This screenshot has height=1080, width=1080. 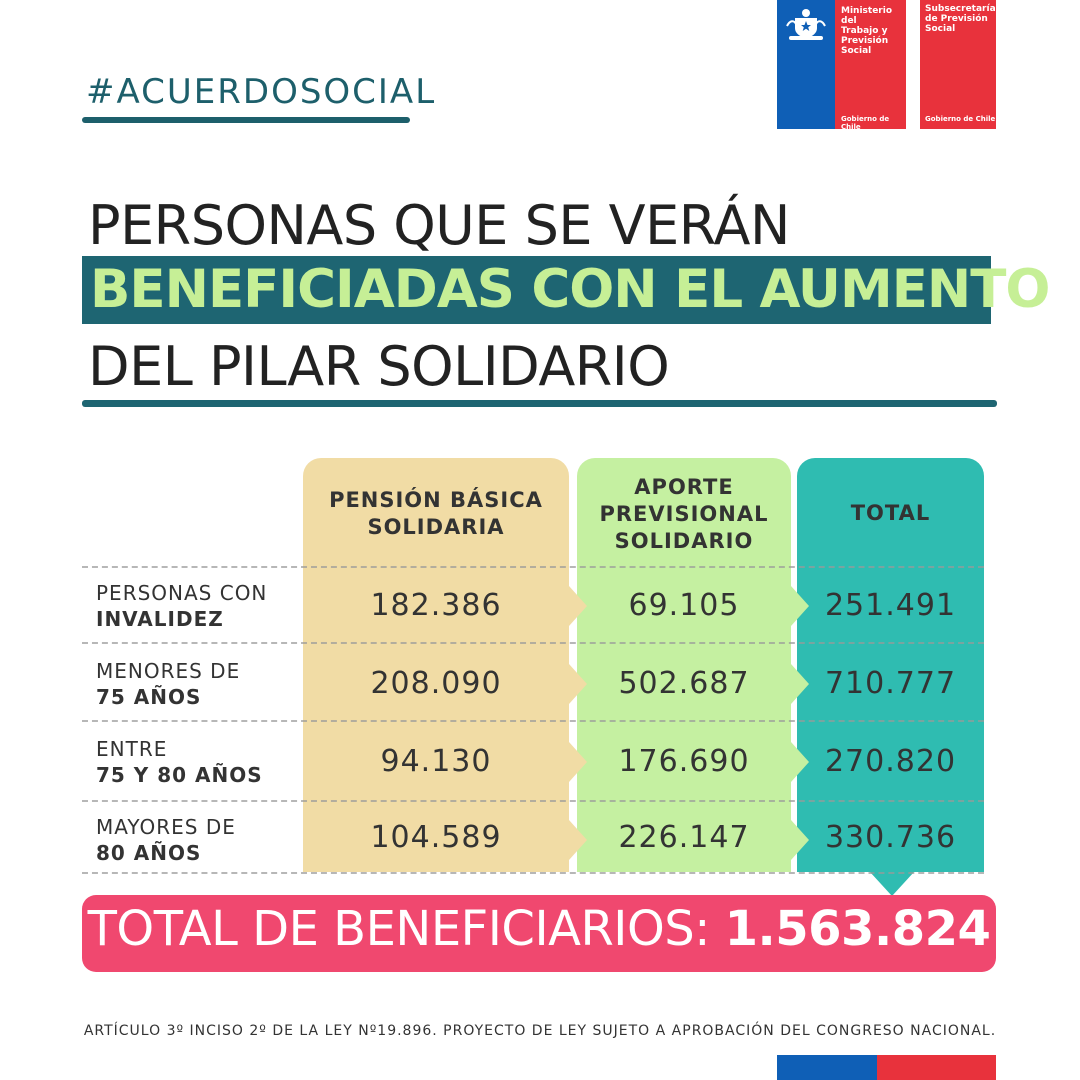 What do you see at coordinates (436, 513) in the screenshot?
I see `header-pension-basica: PENSIÓN BÁSICA SOLIDARIA` at bounding box center [436, 513].